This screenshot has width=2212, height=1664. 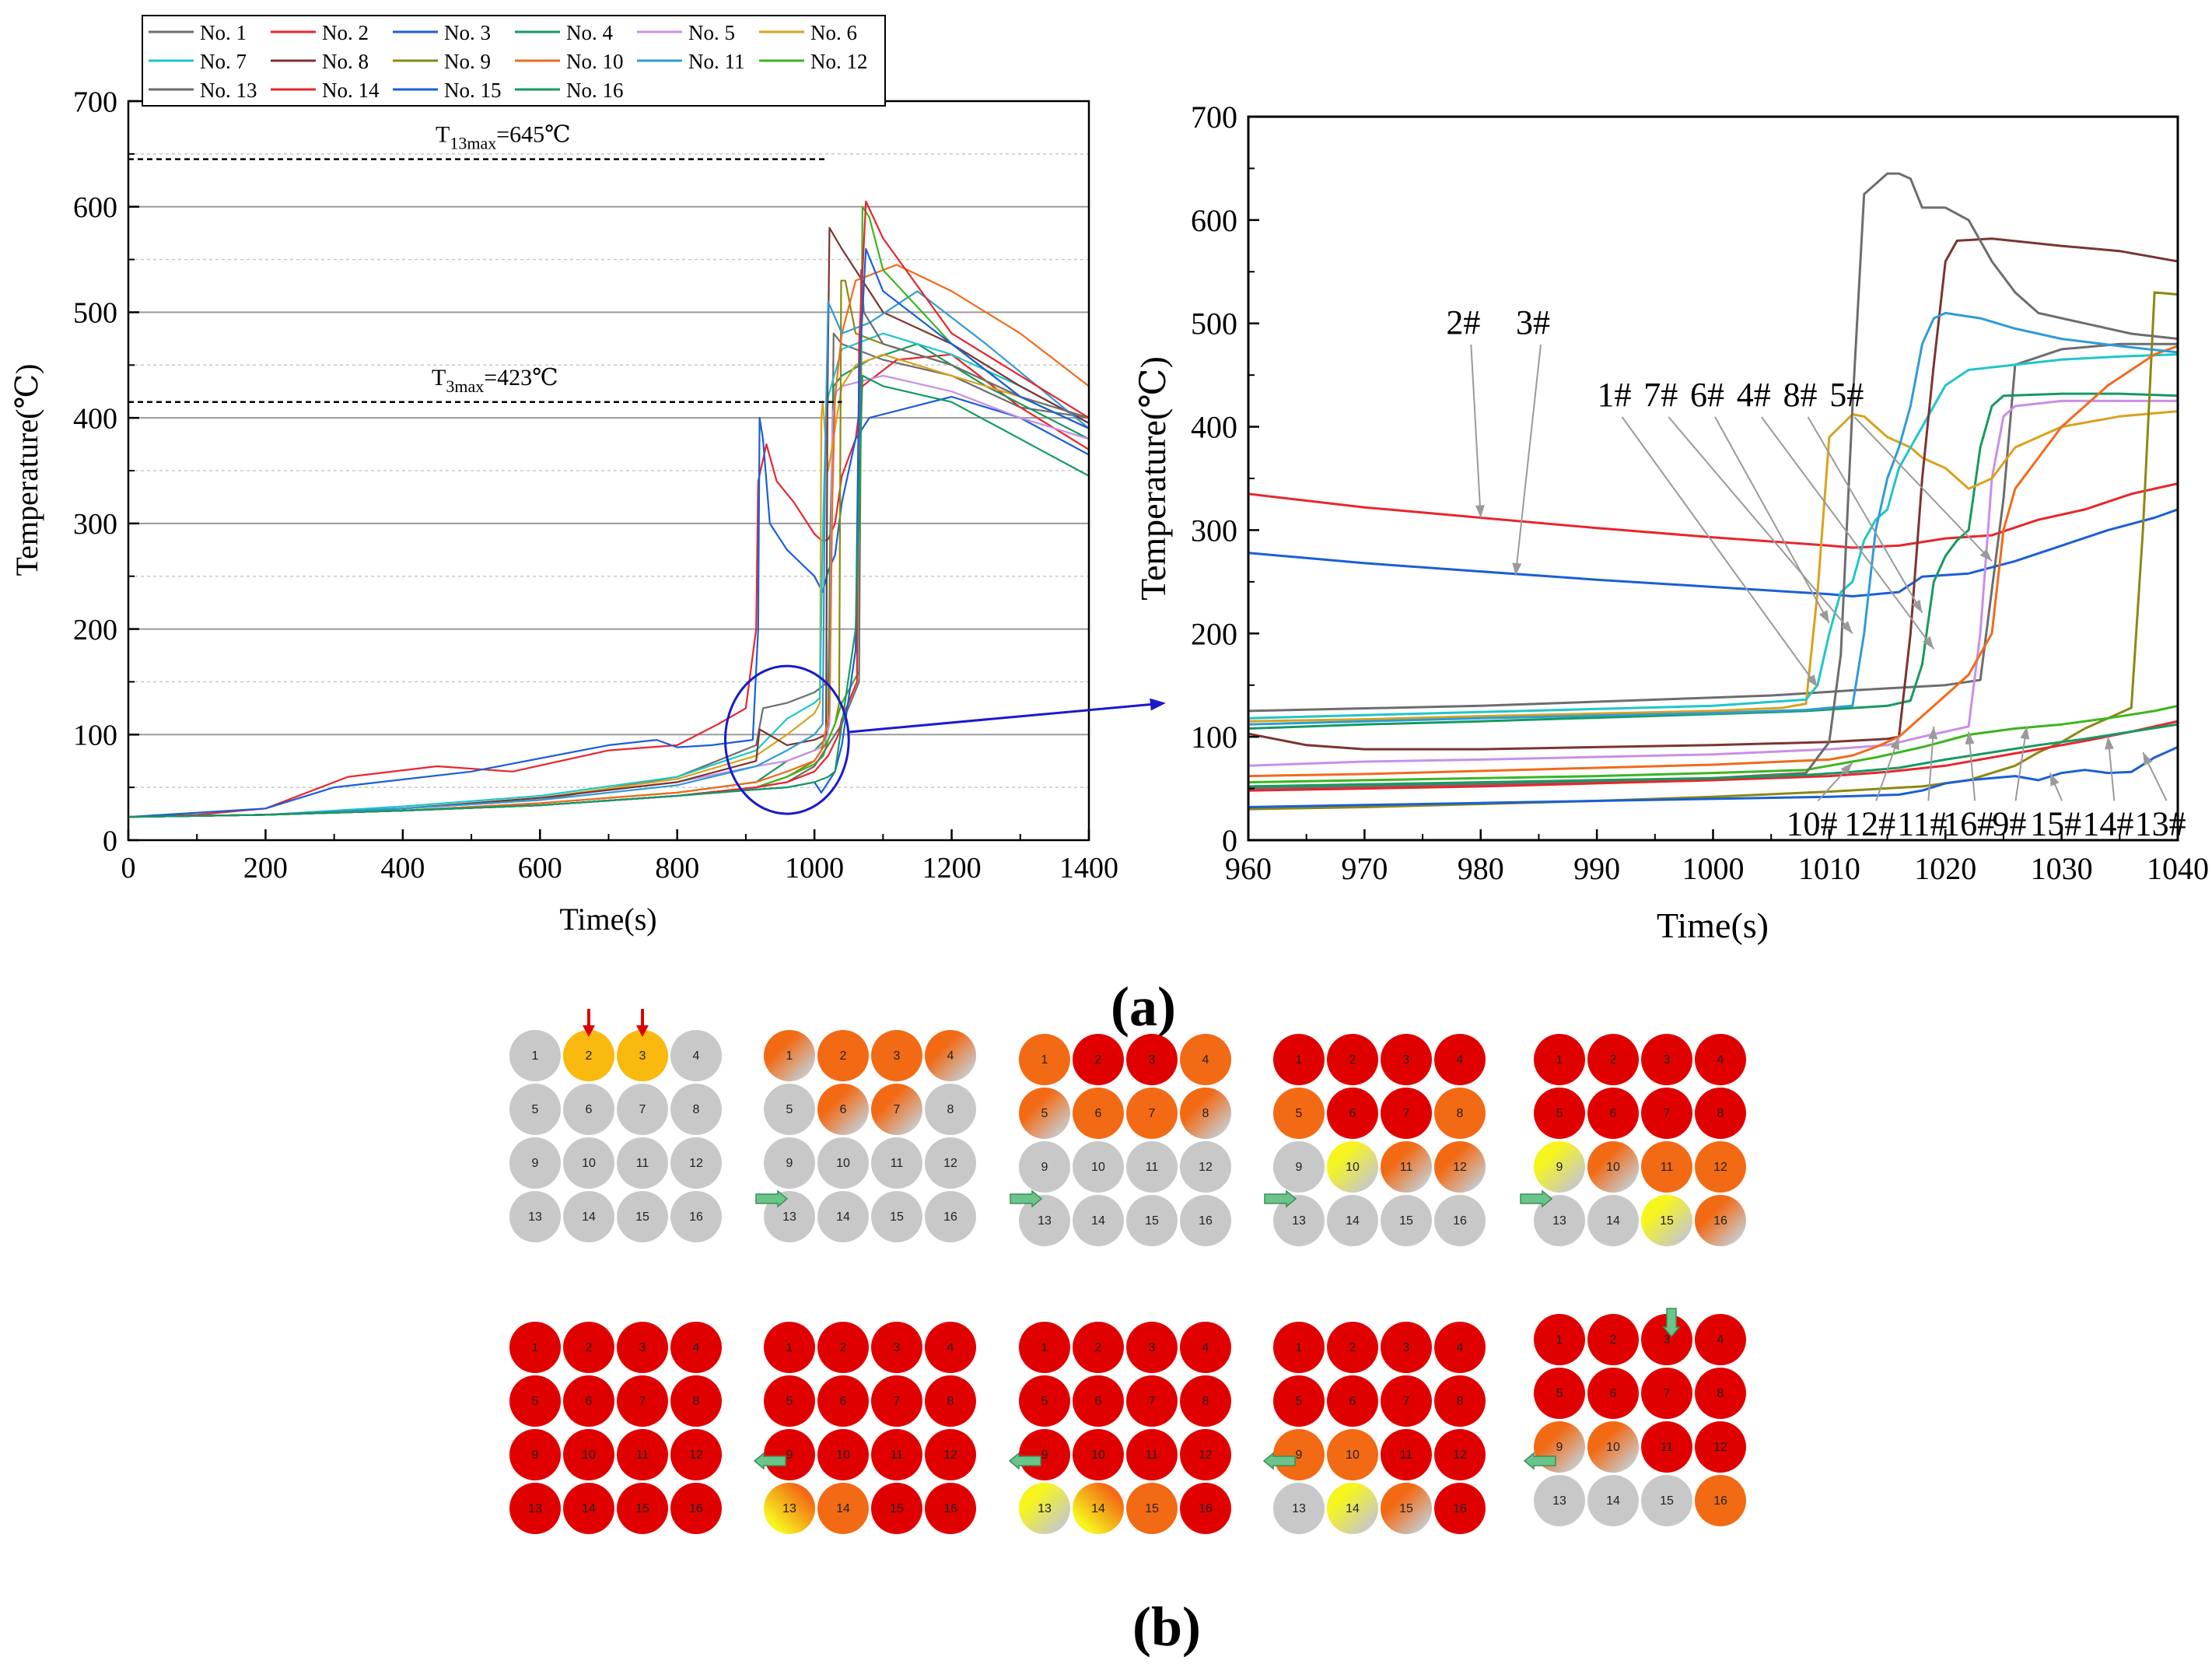 What do you see at coordinates (1027, 1198) in the screenshot?
I see `flow-arrow-right` at bounding box center [1027, 1198].